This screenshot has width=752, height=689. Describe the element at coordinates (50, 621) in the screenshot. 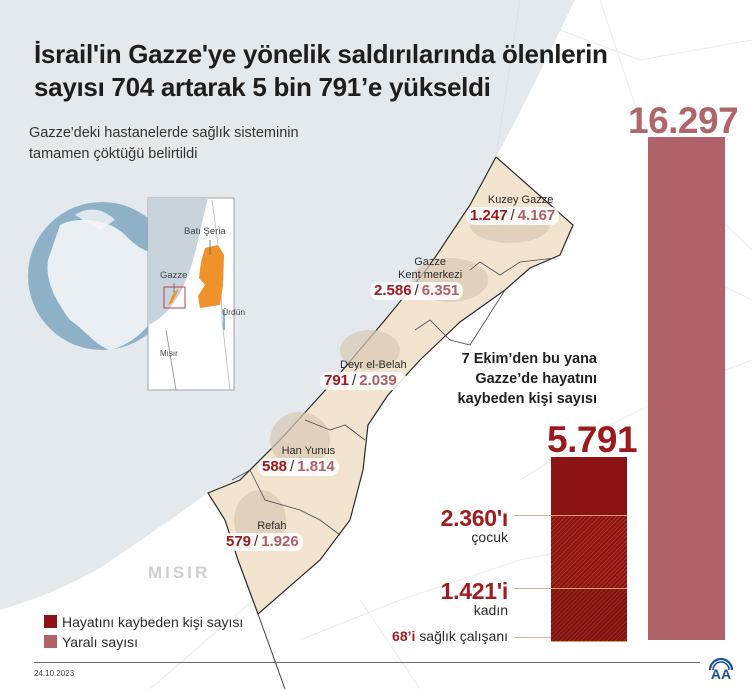

I see `legend-swatch-killed` at that location.